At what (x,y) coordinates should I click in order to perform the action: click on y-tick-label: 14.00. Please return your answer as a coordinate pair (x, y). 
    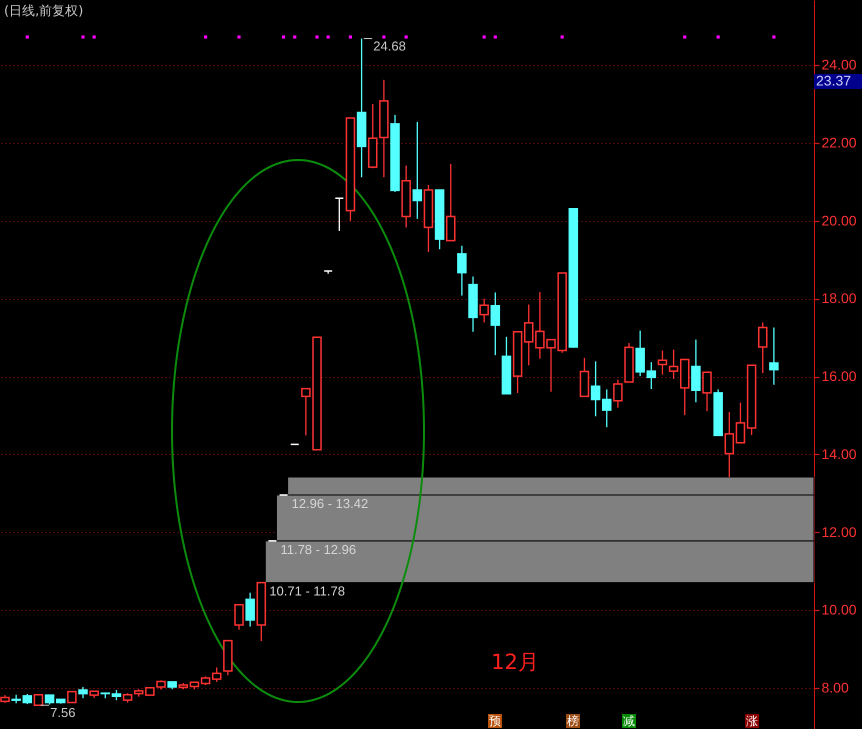
    Looking at the image, I should click on (839, 454).